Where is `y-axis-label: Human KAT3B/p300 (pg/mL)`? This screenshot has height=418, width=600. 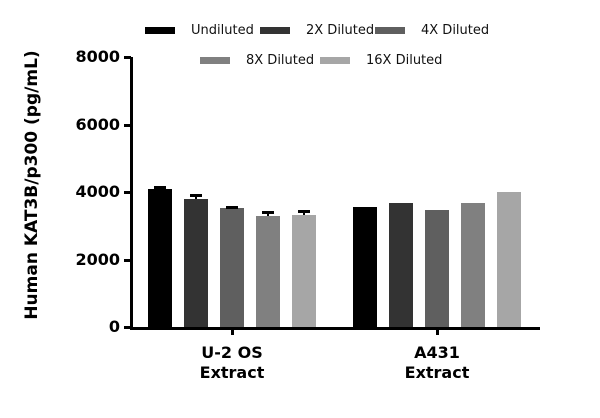 y-axis-label: Human KAT3B/p300 (pg/mL) is located at coordinates (32, 185).